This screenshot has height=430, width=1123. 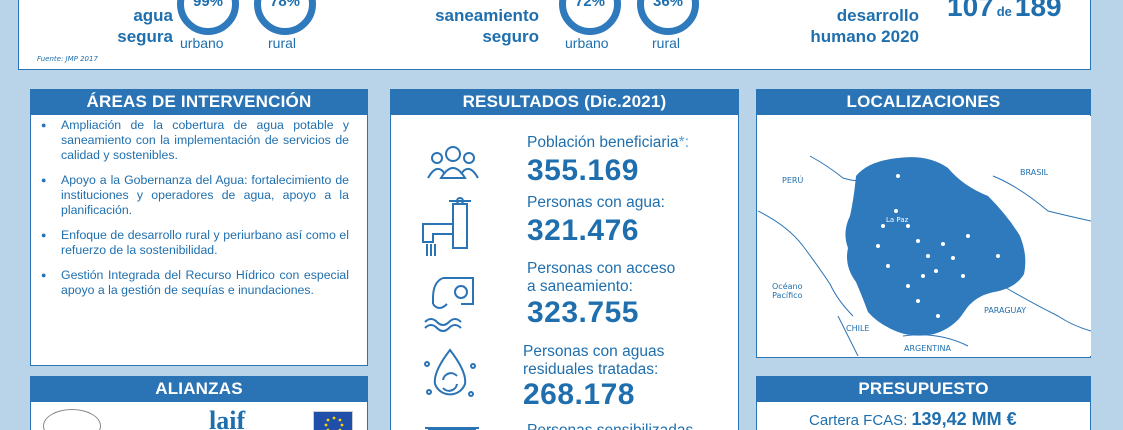 I want to click on people-icon, so click(x=453, y=162).